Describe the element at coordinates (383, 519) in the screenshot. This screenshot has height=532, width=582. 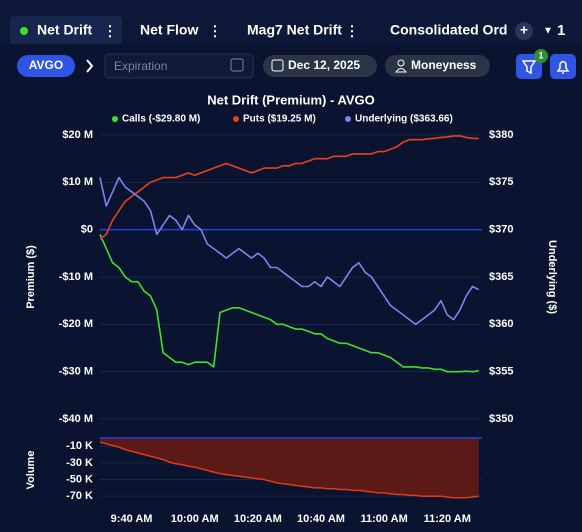
I see `x-tick-label: 11:00 AM` at that location.